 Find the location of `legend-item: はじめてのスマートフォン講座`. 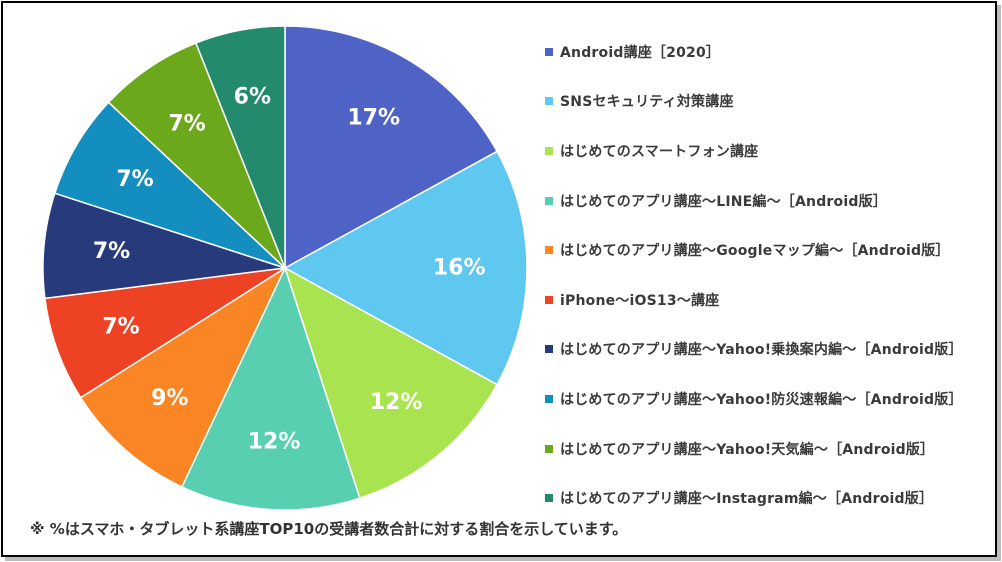

legend-item: はじめてのスマートフォン講座 is located at coordinates (754, 151).